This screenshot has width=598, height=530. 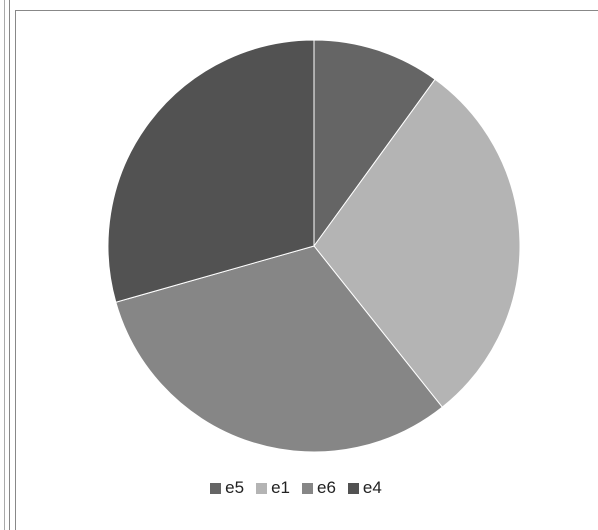 I want to click on legend-swatch-e5, so click(x=216, y=488).